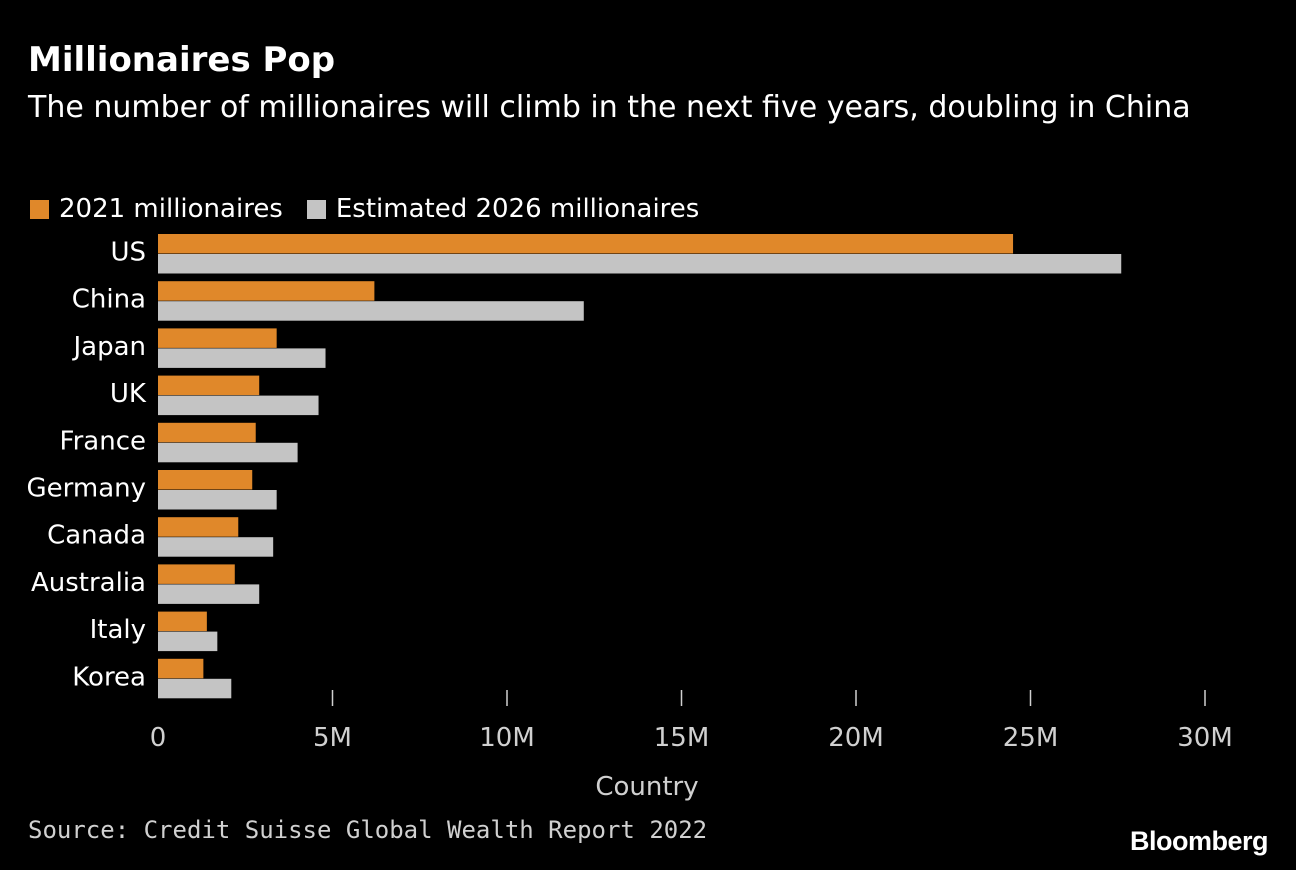 Image resolution: width=1296 pixels, height=870 pixels. Describe the element at coordinates (86, 489) in the screenshot. I see `category-label-germany: Germany` at that location.